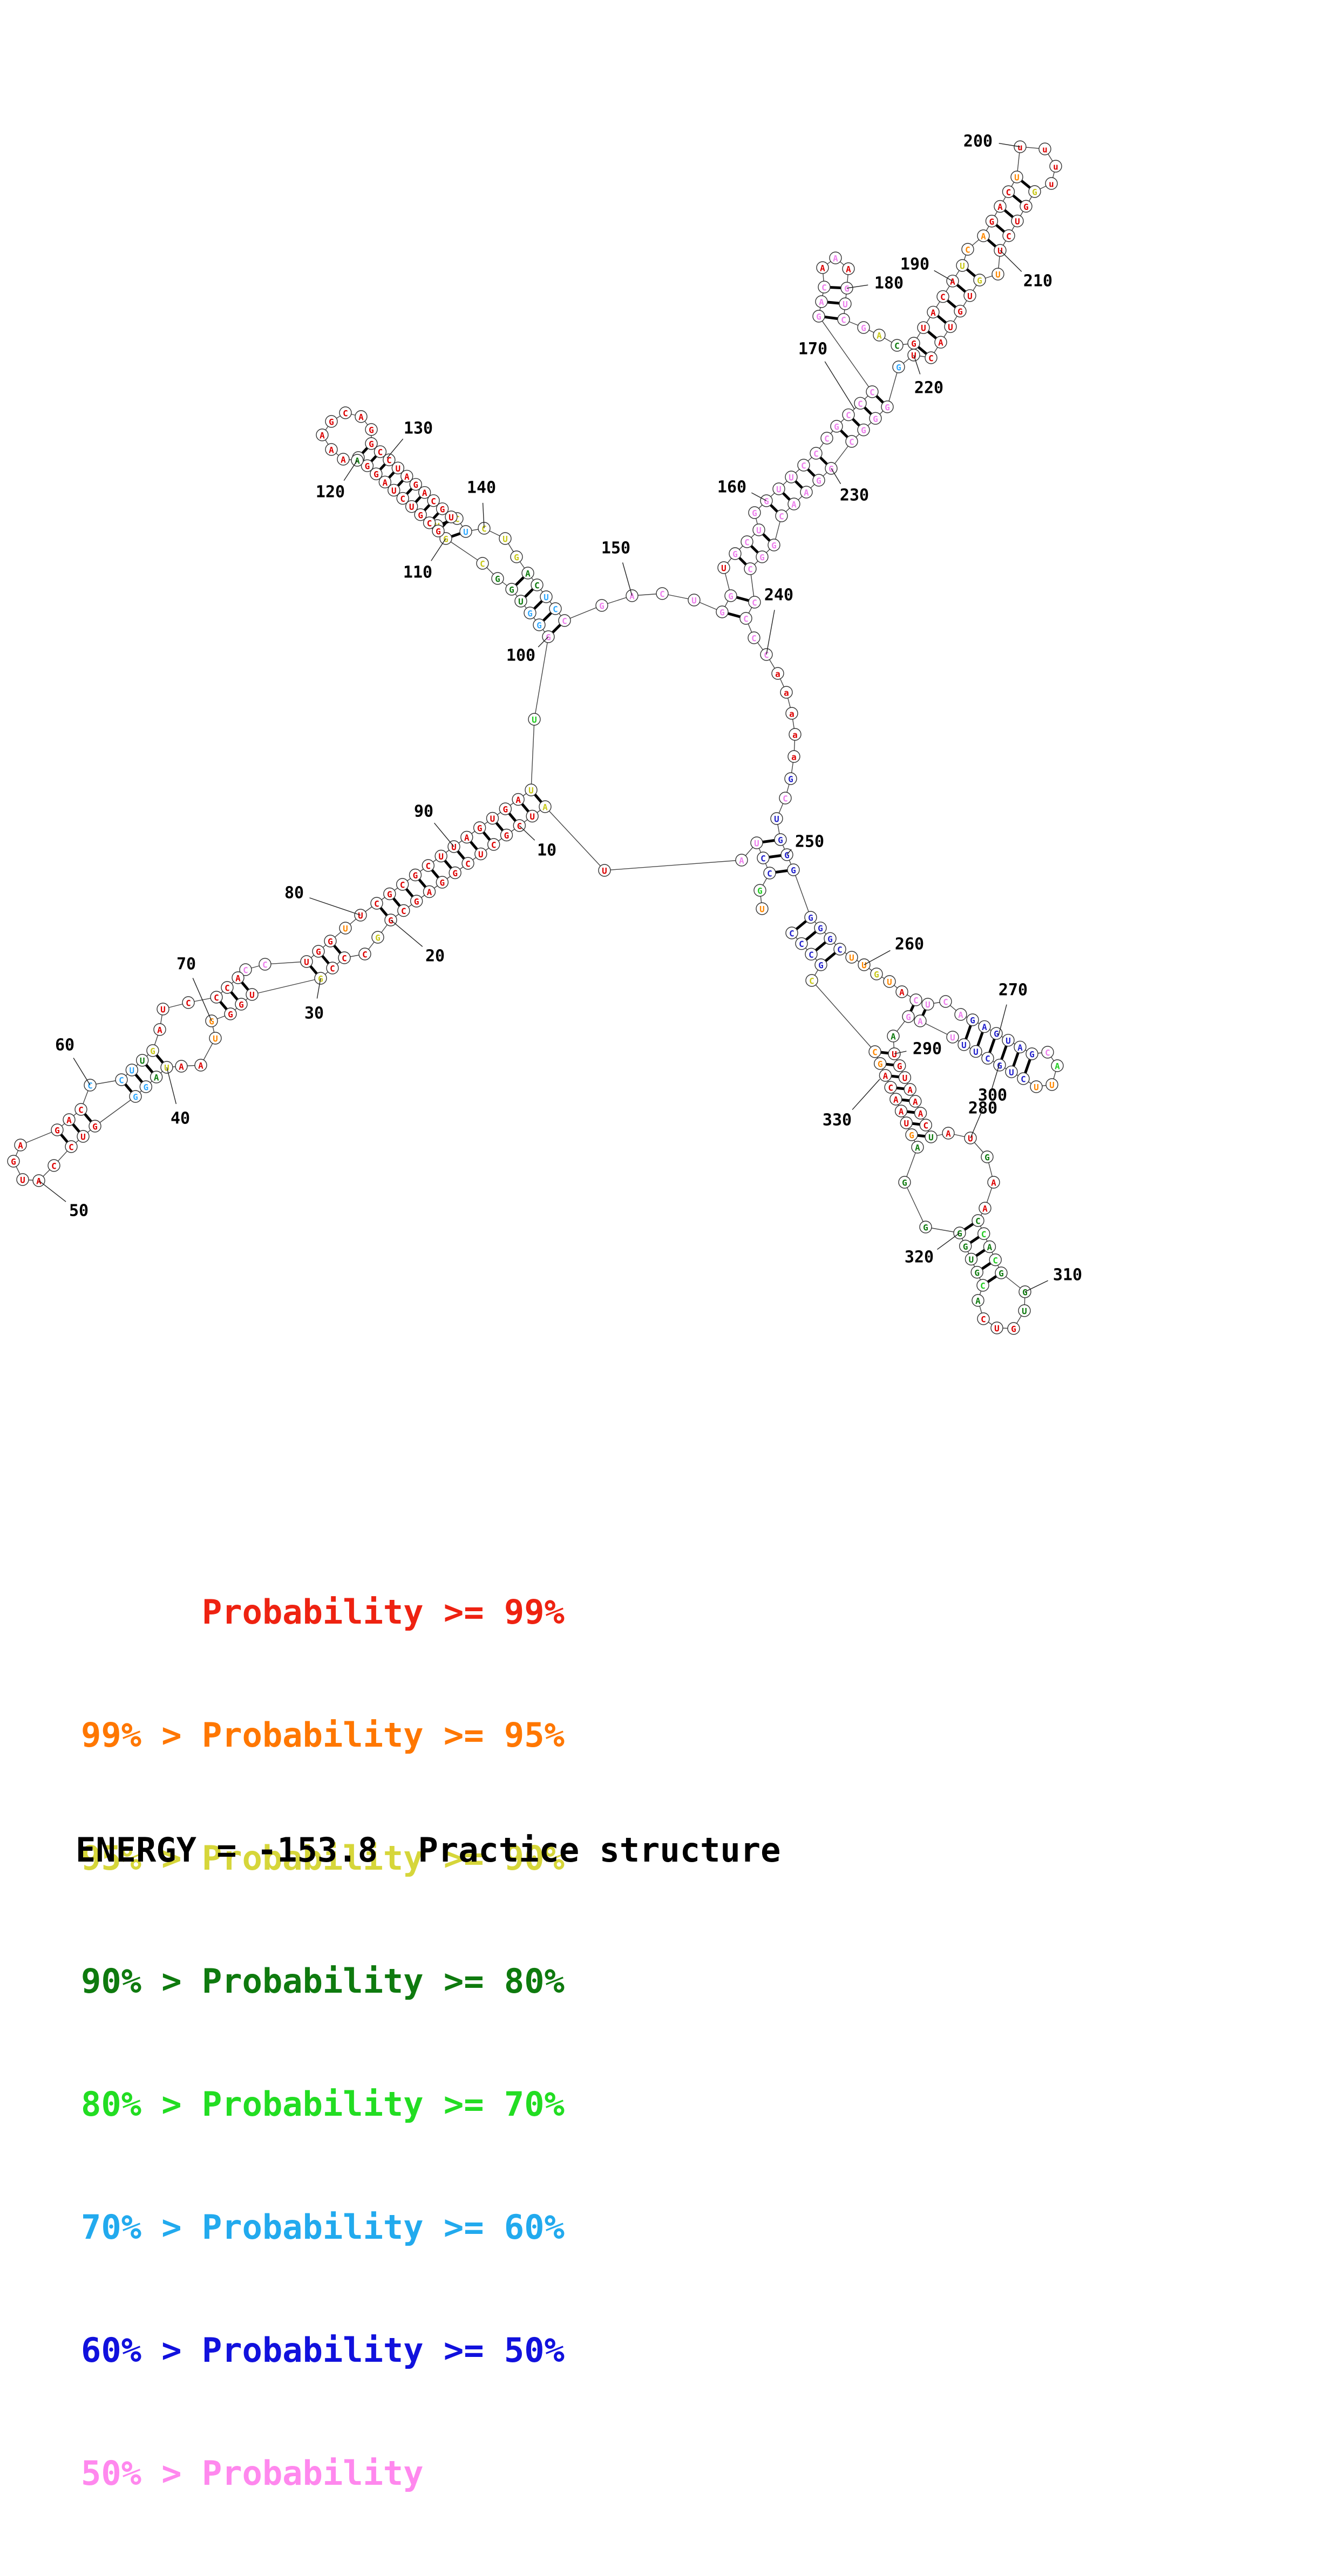 The height and width of the screenshot is (2576, 1338). What do you see at coordinates (992, 1095) in the screenshot?
I see `position-label-300: 300` at bounding box center [992, 1095].